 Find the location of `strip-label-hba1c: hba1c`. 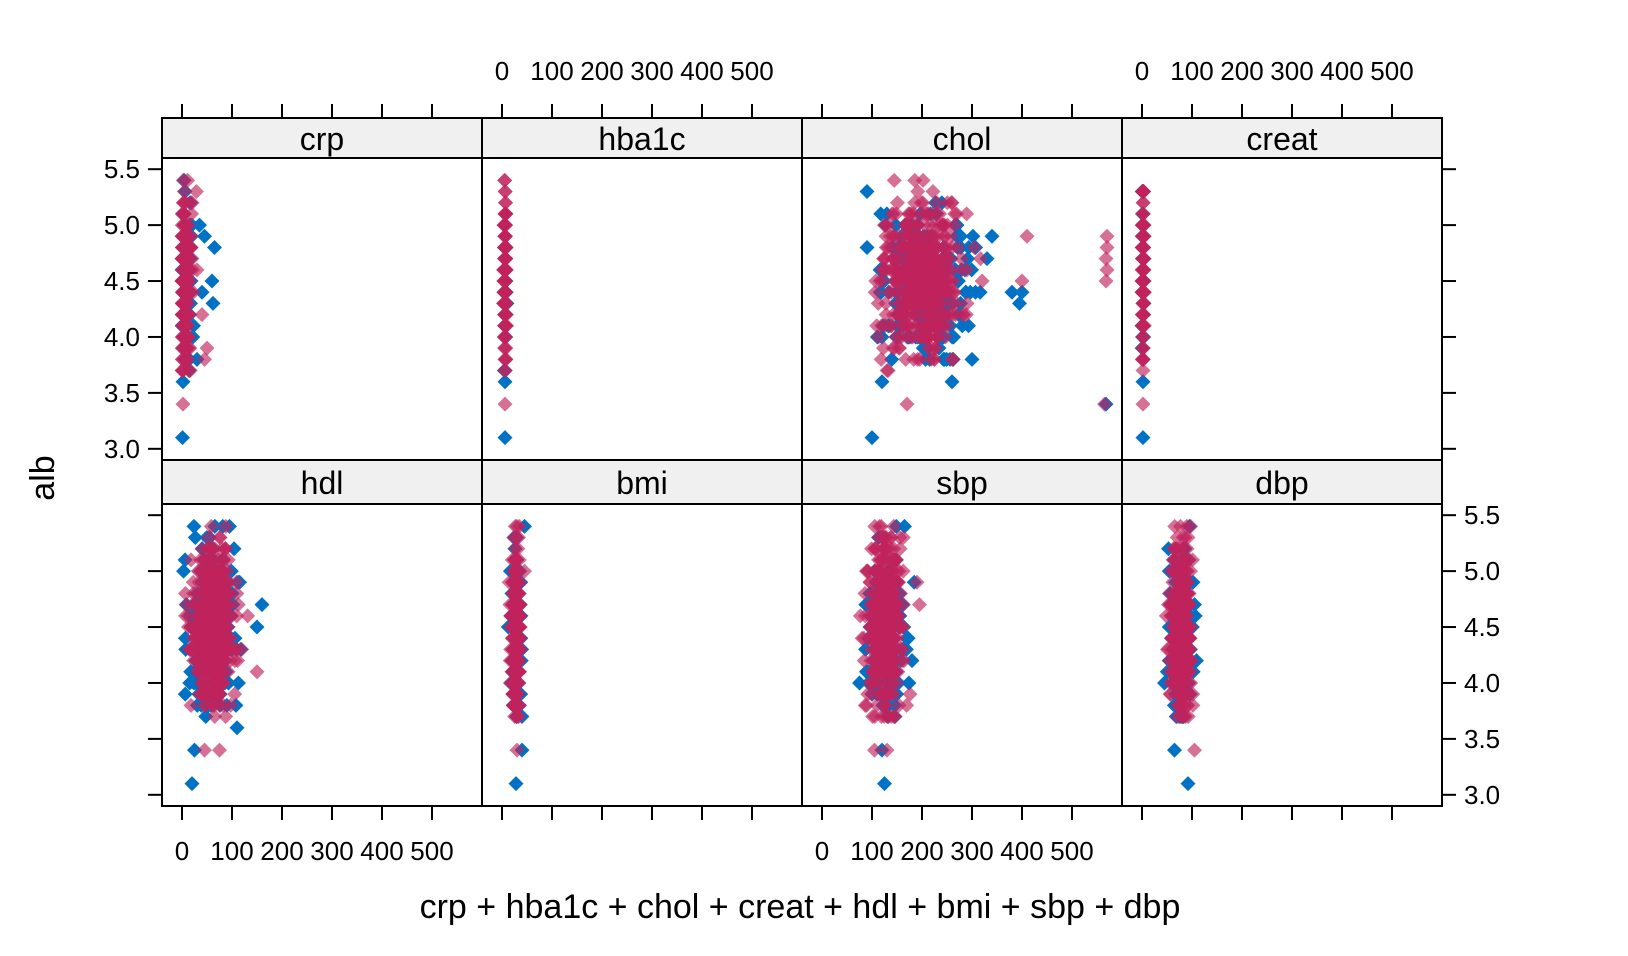

strip-label-hba1c: hba1c is located at coordinates (641, 139).